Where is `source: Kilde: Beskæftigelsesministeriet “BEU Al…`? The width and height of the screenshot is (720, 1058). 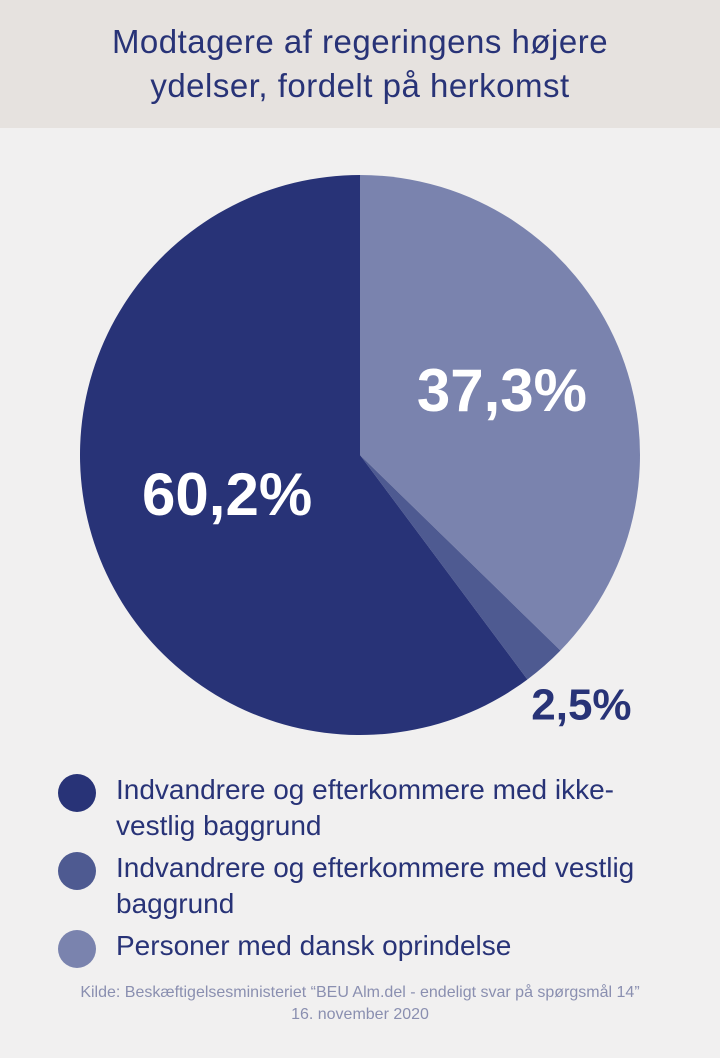
source: Kilde: Beskæftigelsesministeriet “BEU Al… is located at coordinates (360, 1004).